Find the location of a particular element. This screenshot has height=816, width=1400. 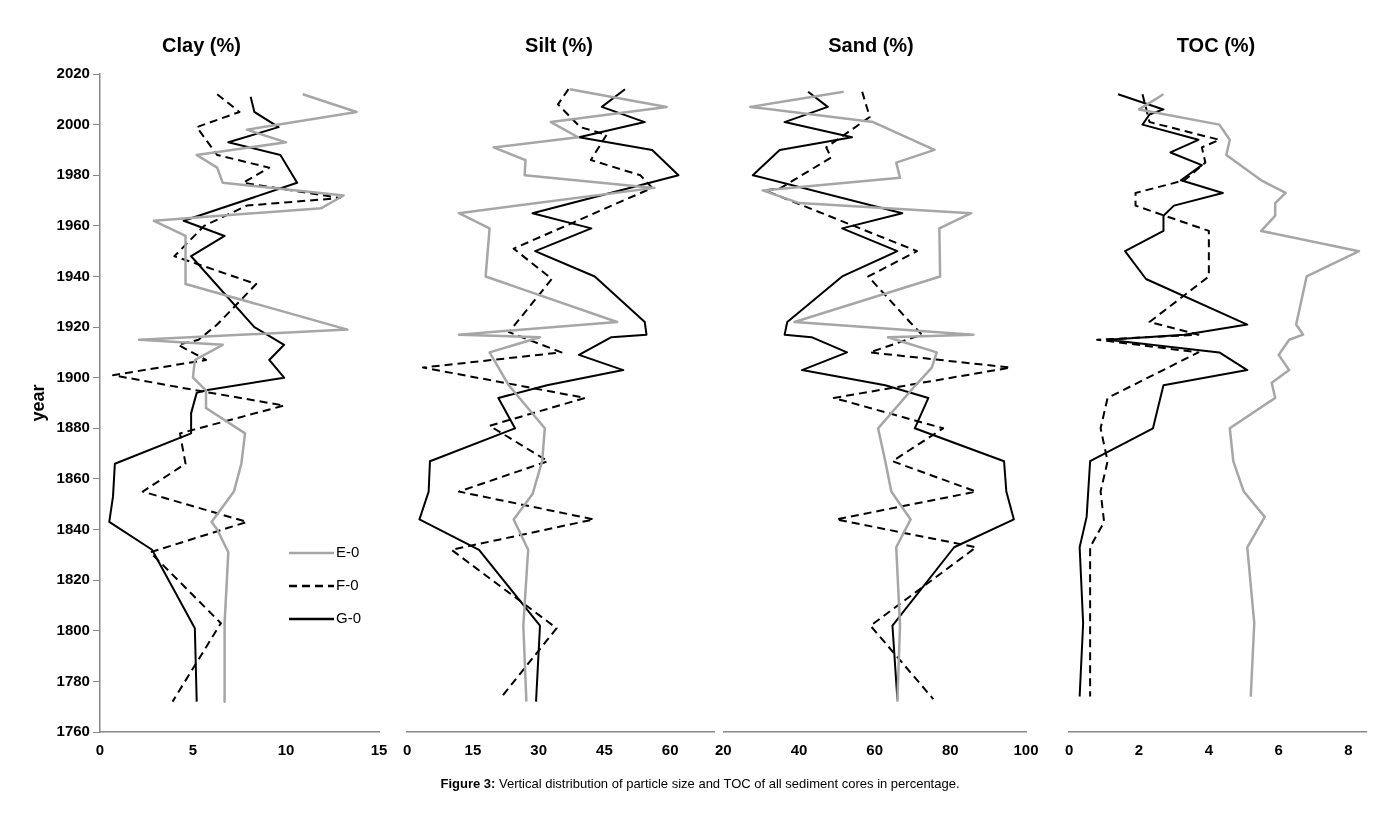

y-tick-label: 1840 is located at coordinates (73, 528).